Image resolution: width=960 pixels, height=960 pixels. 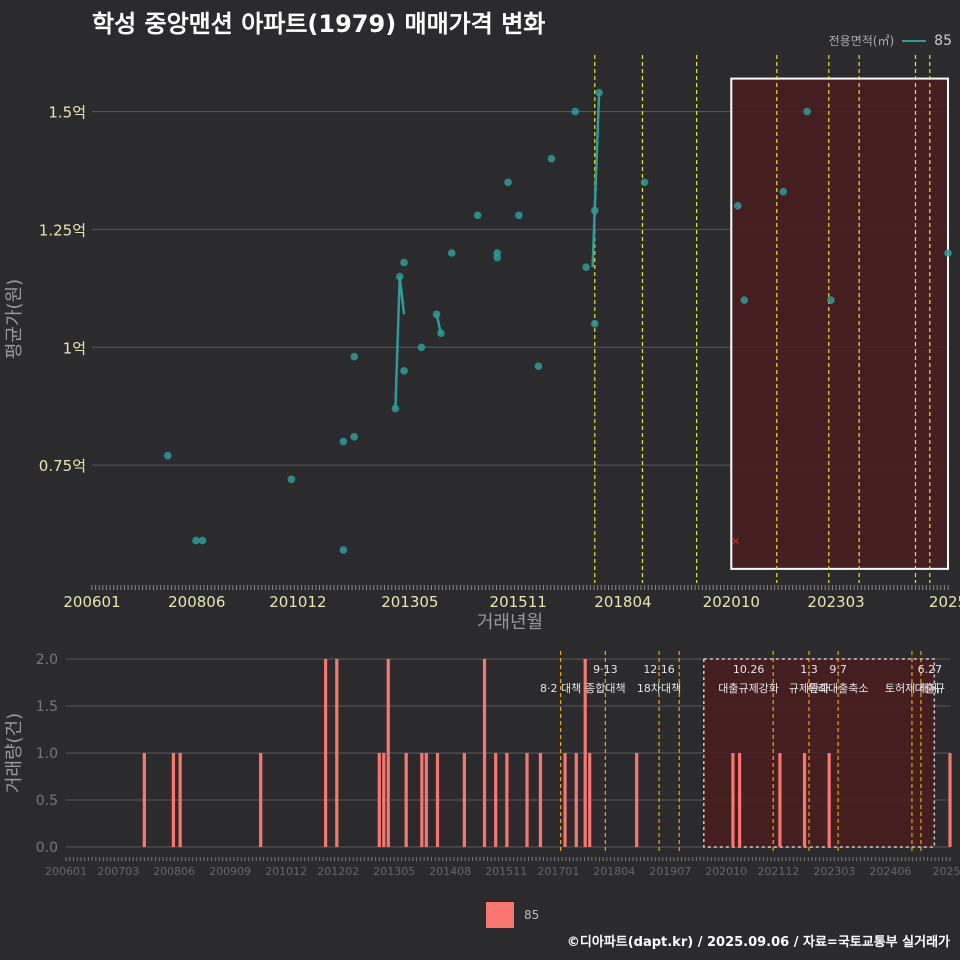 I want to click on x-tick-label: 20250, so click(x=946, y=871).